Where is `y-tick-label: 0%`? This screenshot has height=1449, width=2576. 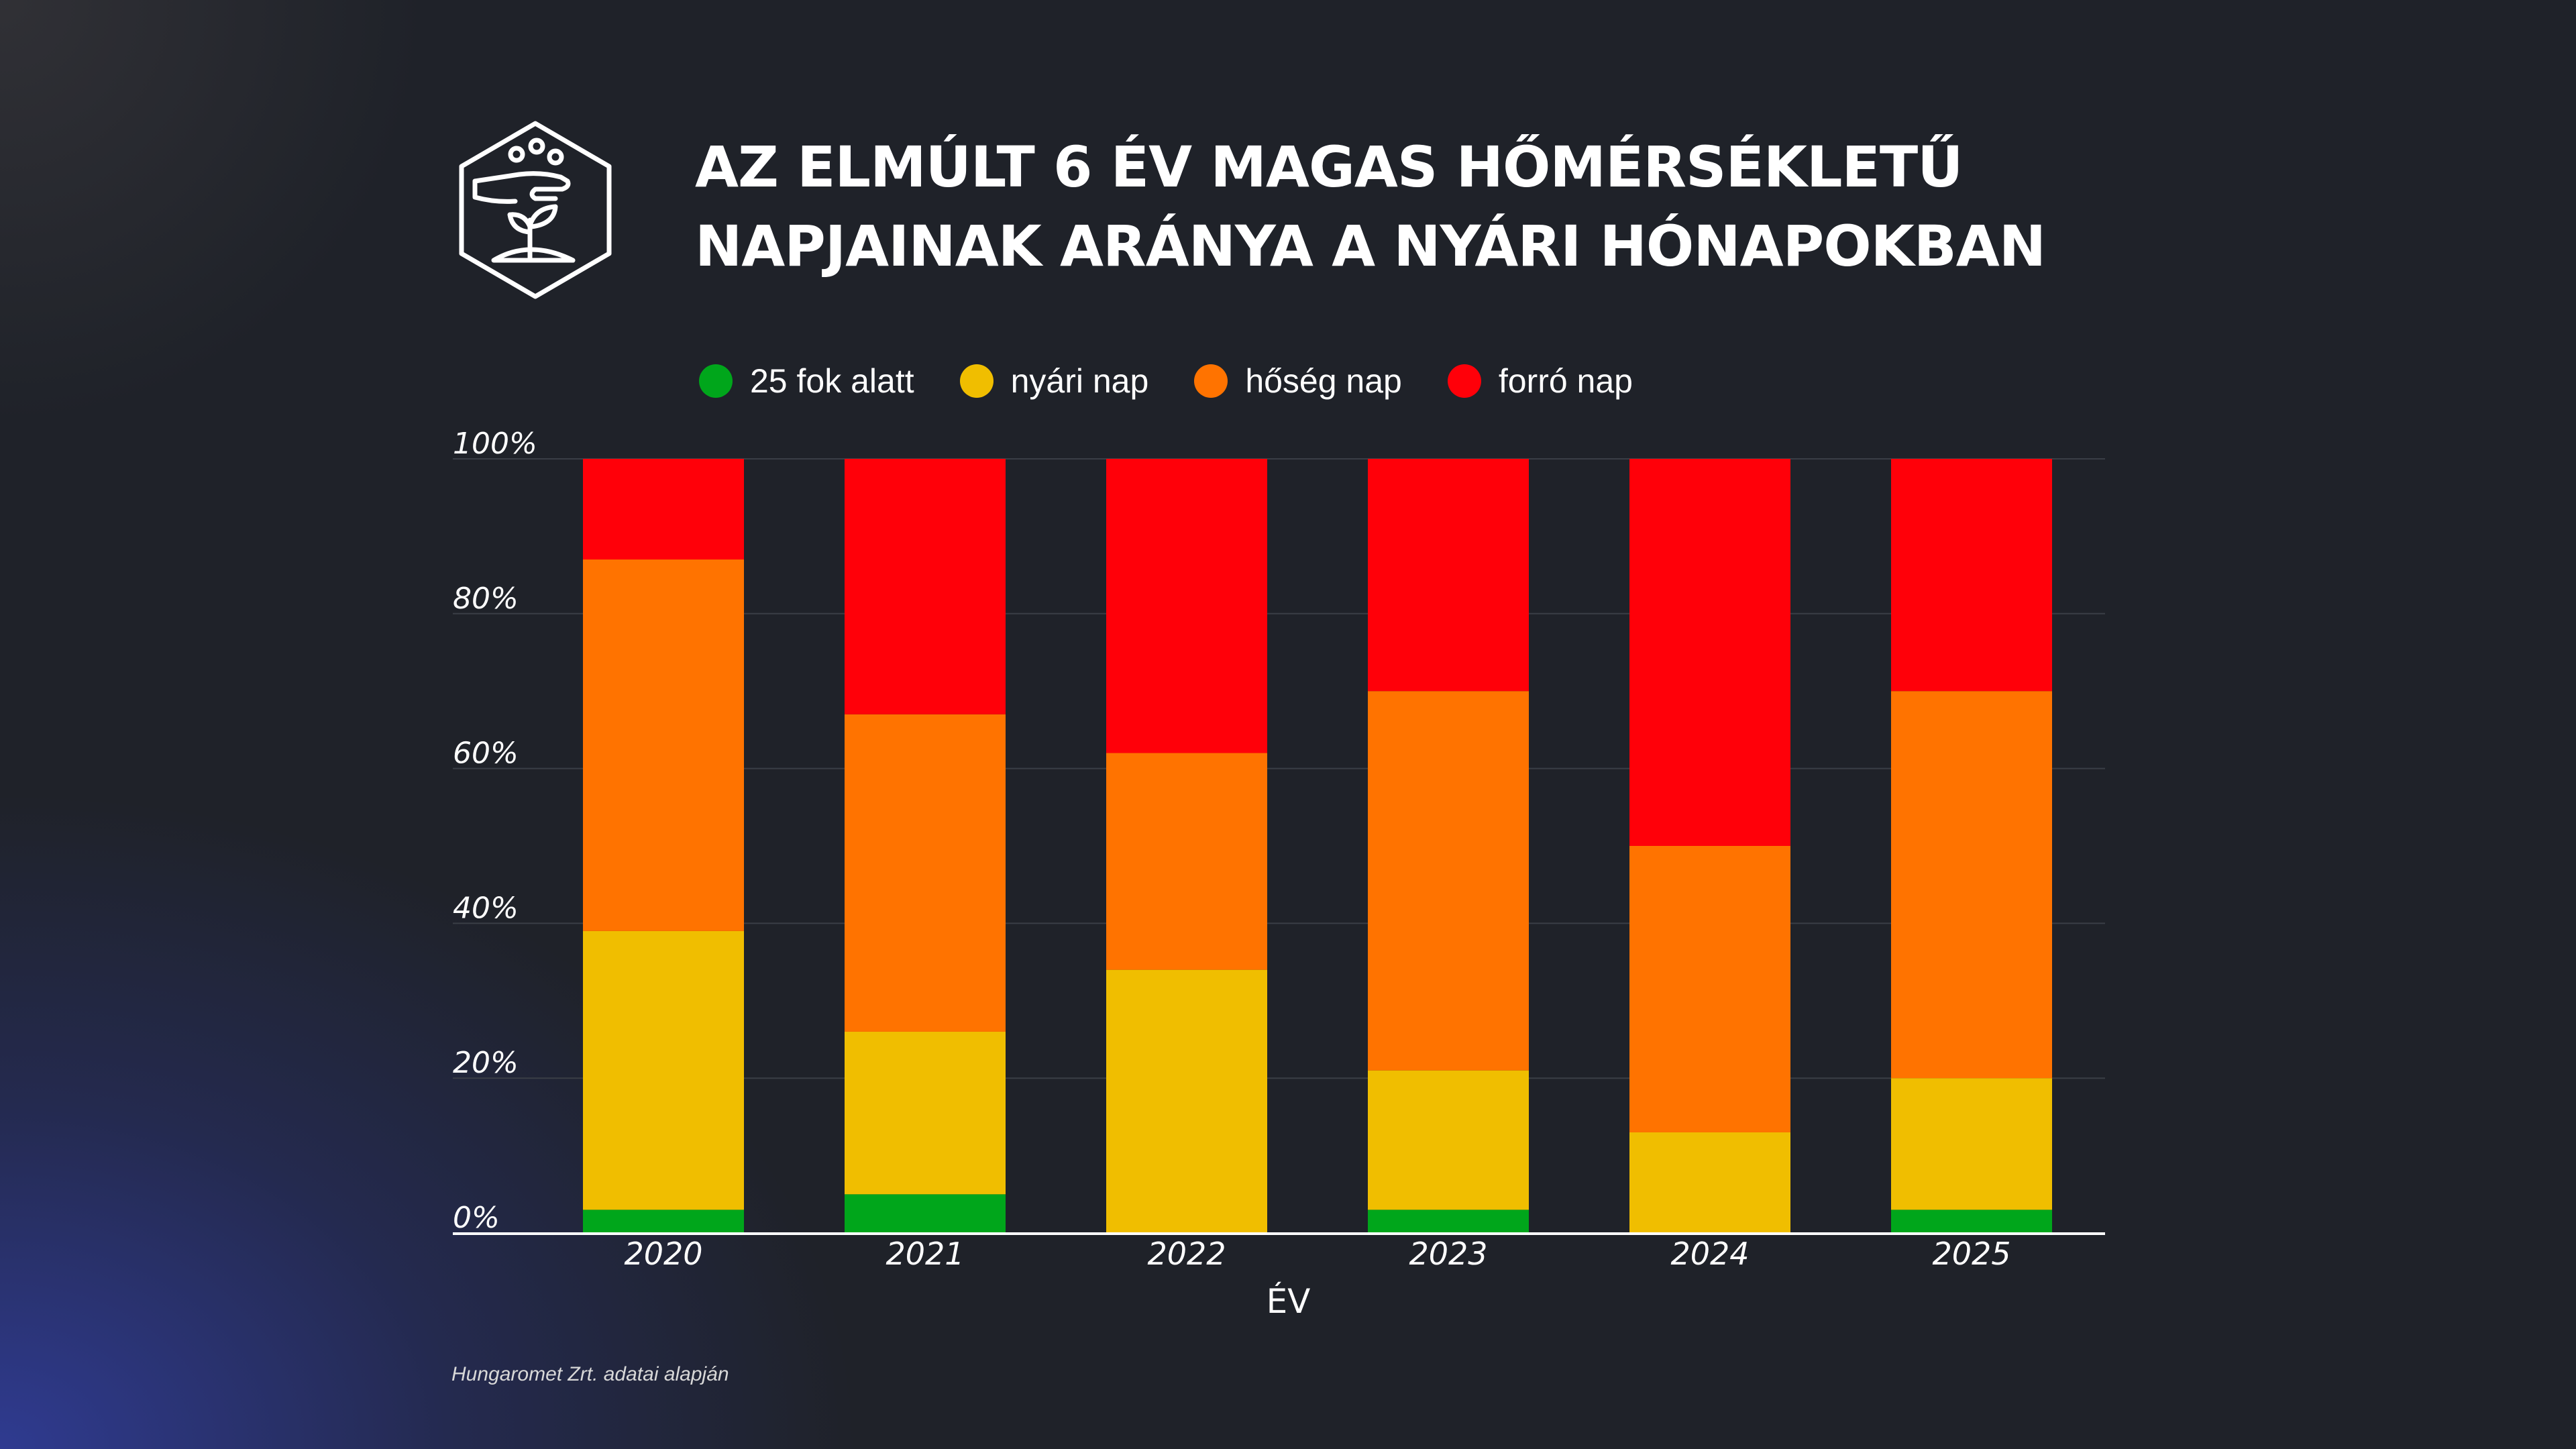
y-tick-label: 0% is located at coordinates (476, 1218).